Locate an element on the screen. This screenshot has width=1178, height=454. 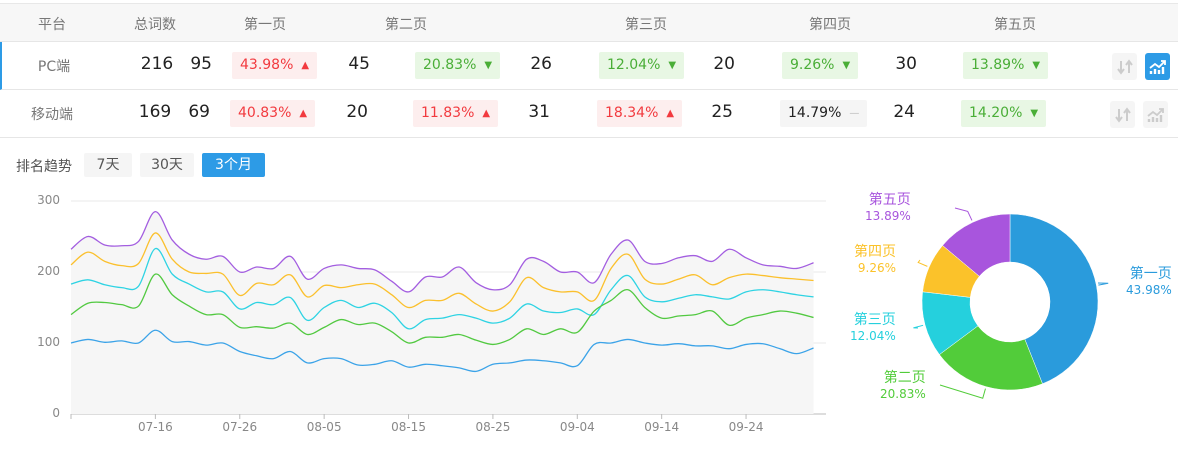
header-page5: 第五页 is located at coordinates (1015, 25).